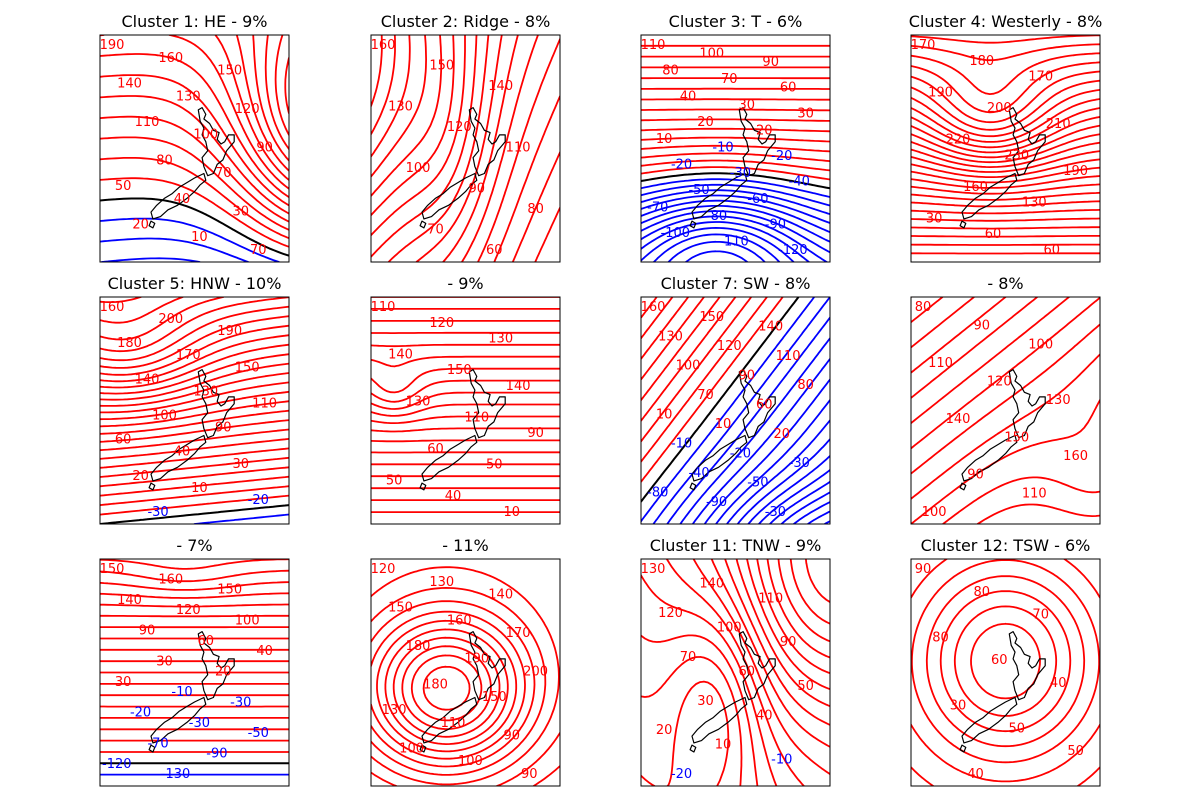  I want to click on contour-label: 160, so click(170, 579).